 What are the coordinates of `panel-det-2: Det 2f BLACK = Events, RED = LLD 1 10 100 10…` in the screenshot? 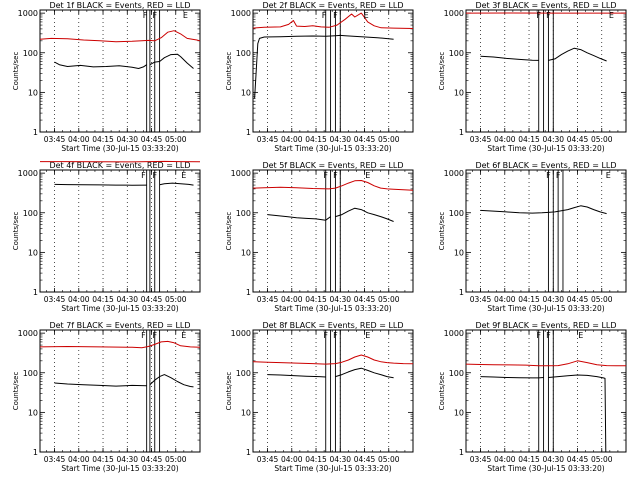 It's located at (319, 77).